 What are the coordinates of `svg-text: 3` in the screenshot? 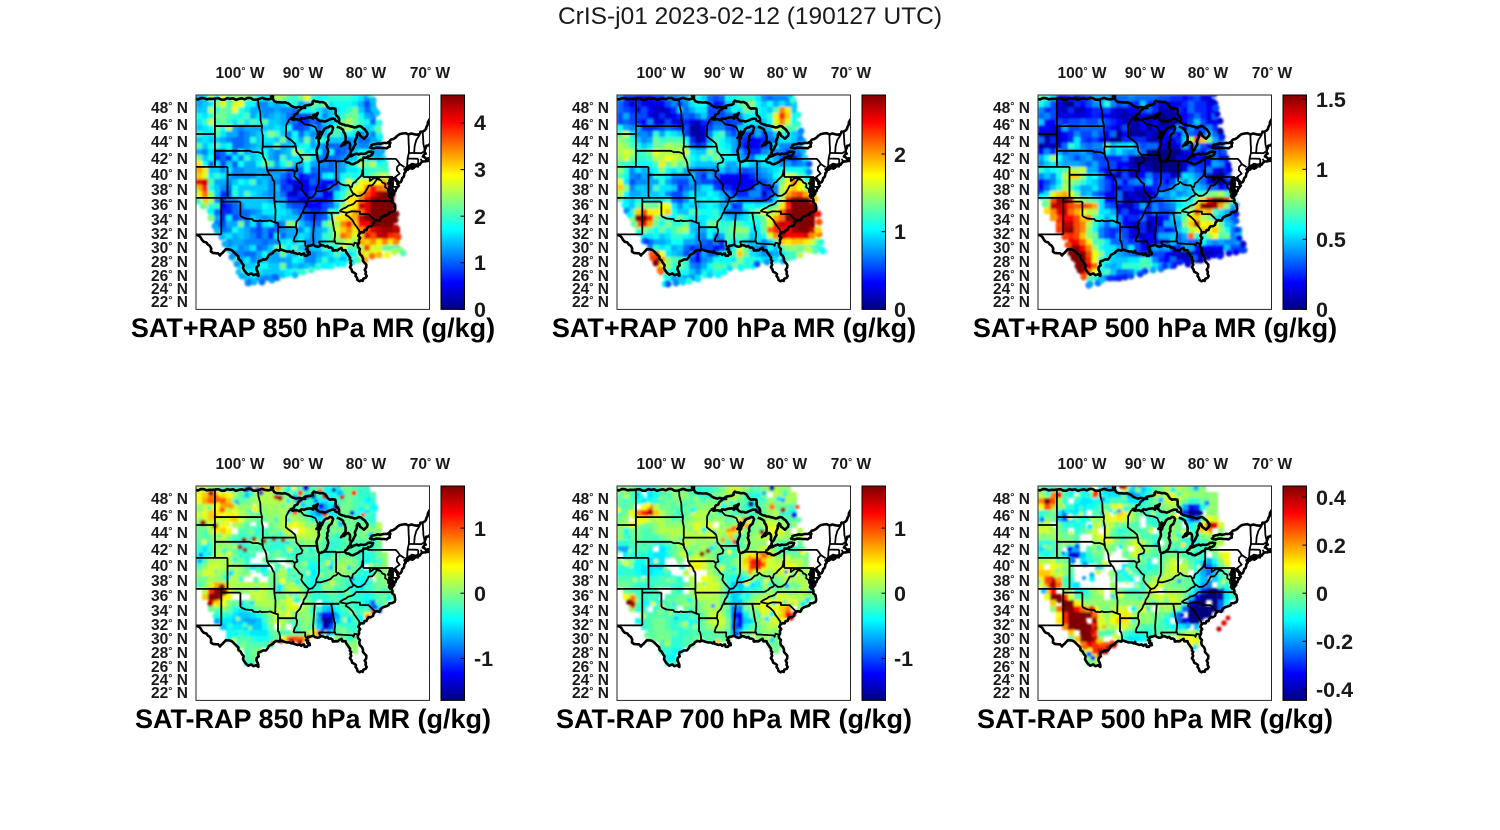 It's located at (480, 170).